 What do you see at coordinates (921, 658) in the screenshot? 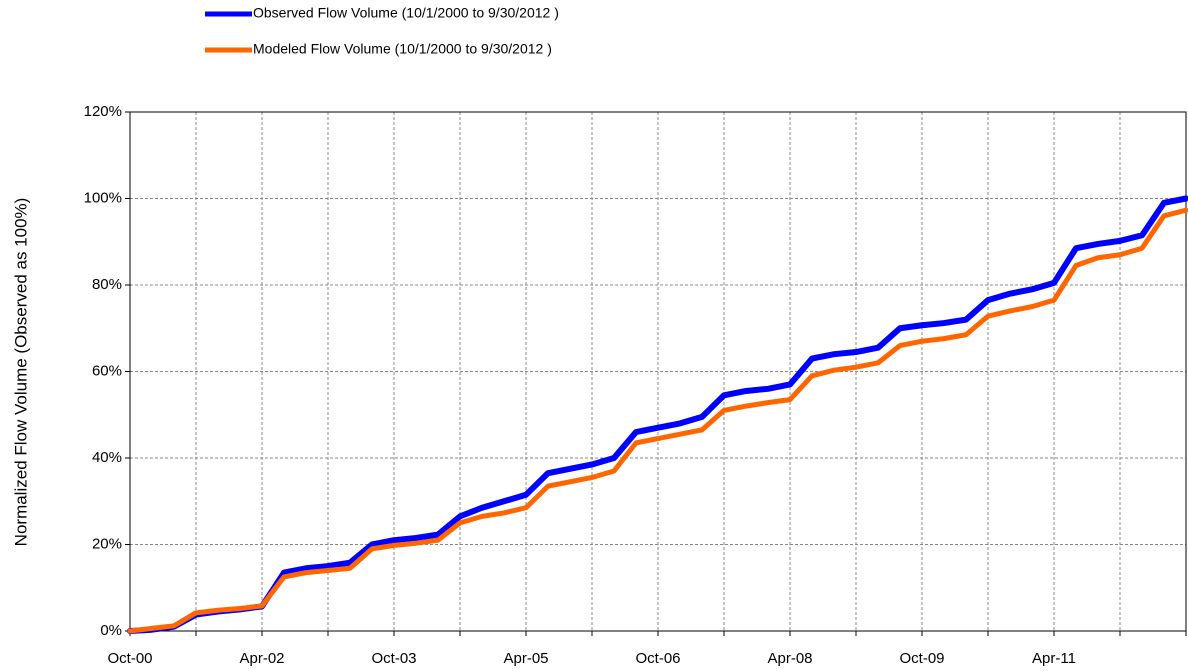
I see `x-tick-label: Oct-09` at bounding box center [921, 658].